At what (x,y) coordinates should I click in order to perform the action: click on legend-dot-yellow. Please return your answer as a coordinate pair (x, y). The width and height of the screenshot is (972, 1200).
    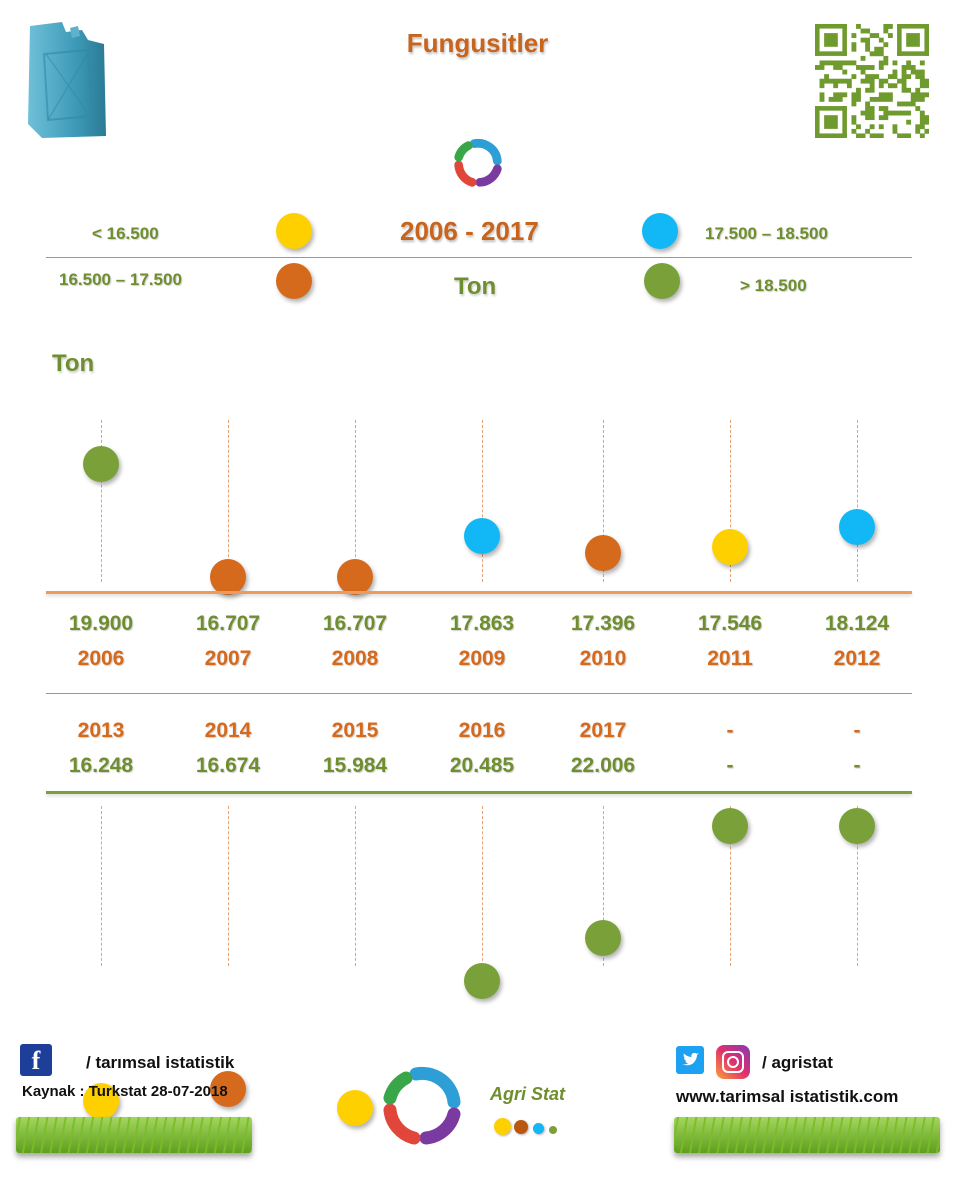
    Looking at the image, I should click on (294, 231).